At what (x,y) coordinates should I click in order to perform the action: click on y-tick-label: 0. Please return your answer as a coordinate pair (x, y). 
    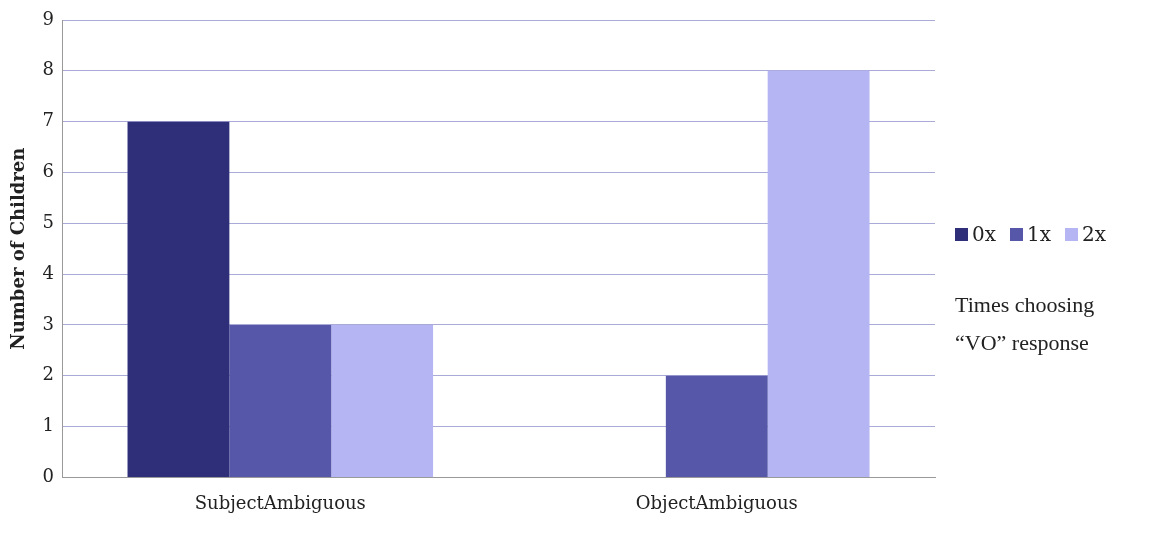
    Looking at the image, I should click on (48, 476).